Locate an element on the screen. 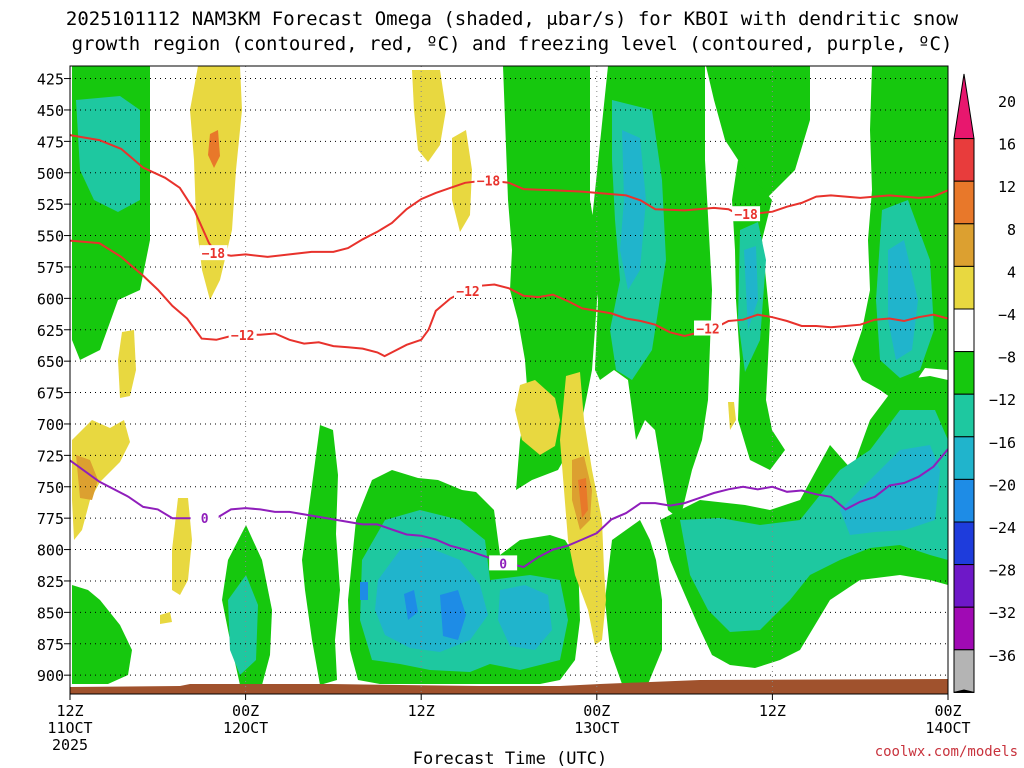 This screenshot has width=1024, height=768. y-tick-label: 750 is located at coordinates (50, 488).